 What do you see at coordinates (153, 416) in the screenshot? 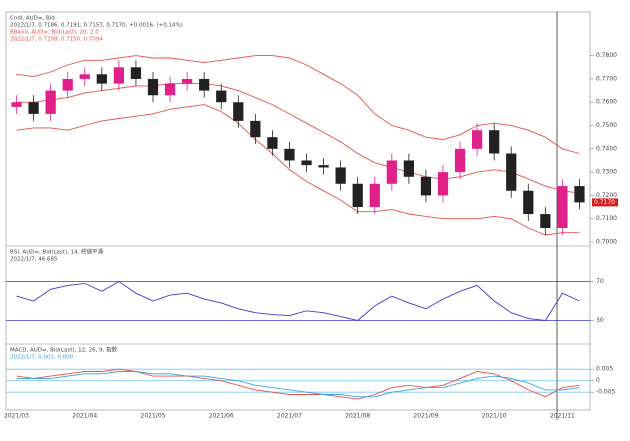
I see `x-tick-label: 2021/05` at bounding box center [153, 416].